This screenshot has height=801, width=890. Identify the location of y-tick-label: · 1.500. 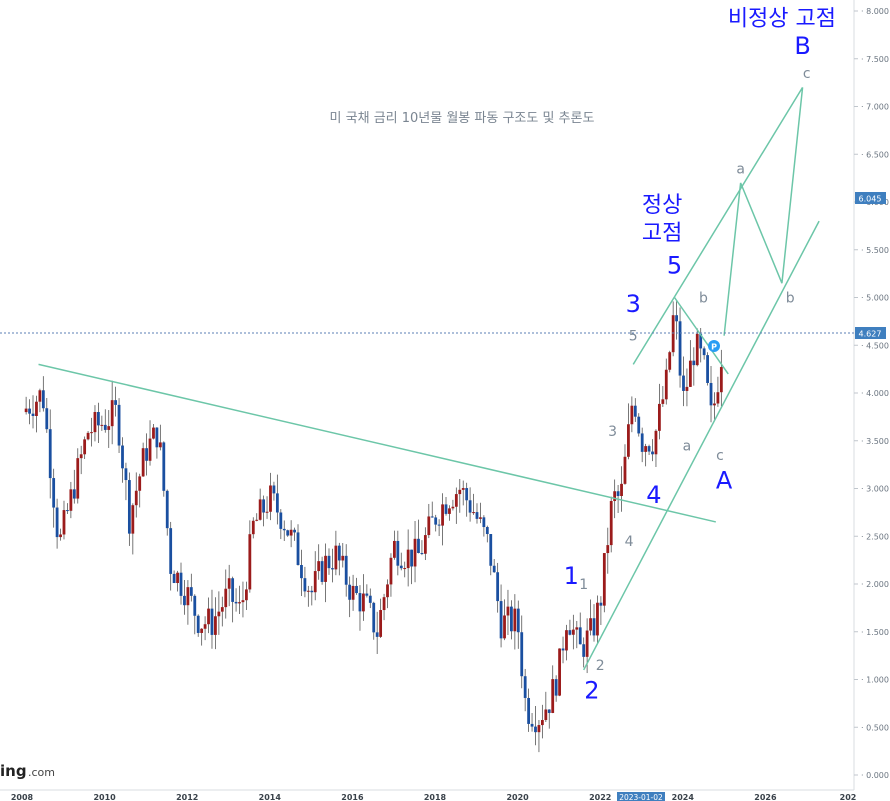
(875, 632).